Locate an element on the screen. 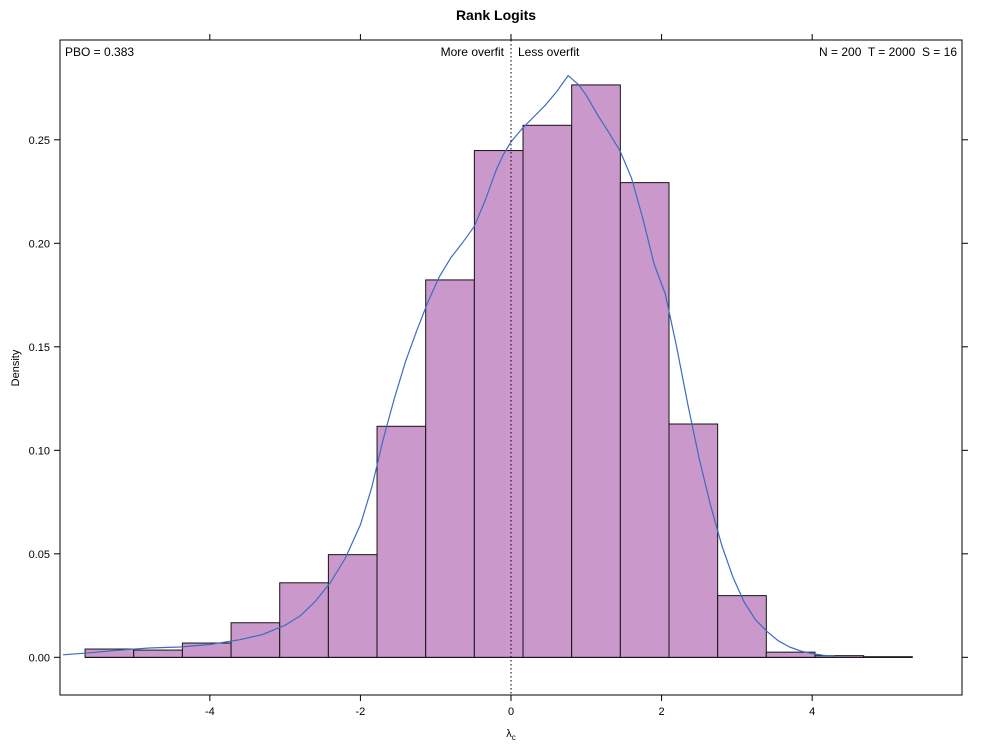  more-overfit-label: More overfit is located at coordinates (472, 52).